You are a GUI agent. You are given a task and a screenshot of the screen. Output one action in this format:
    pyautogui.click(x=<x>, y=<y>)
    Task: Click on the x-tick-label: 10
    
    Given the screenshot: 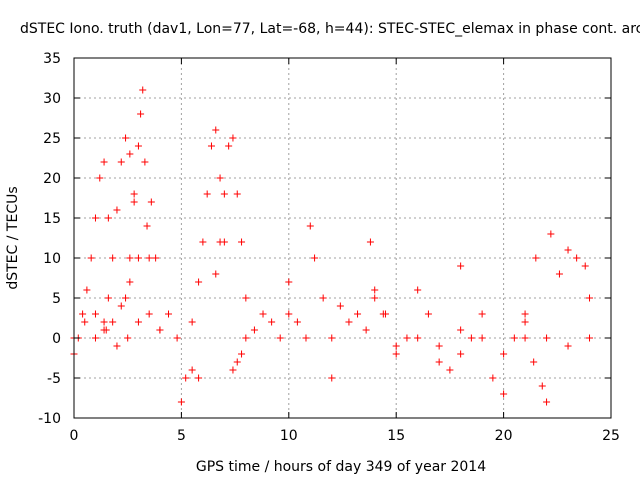 What is the action you would take?
    pyautogui.click(x=289, y=436)
    